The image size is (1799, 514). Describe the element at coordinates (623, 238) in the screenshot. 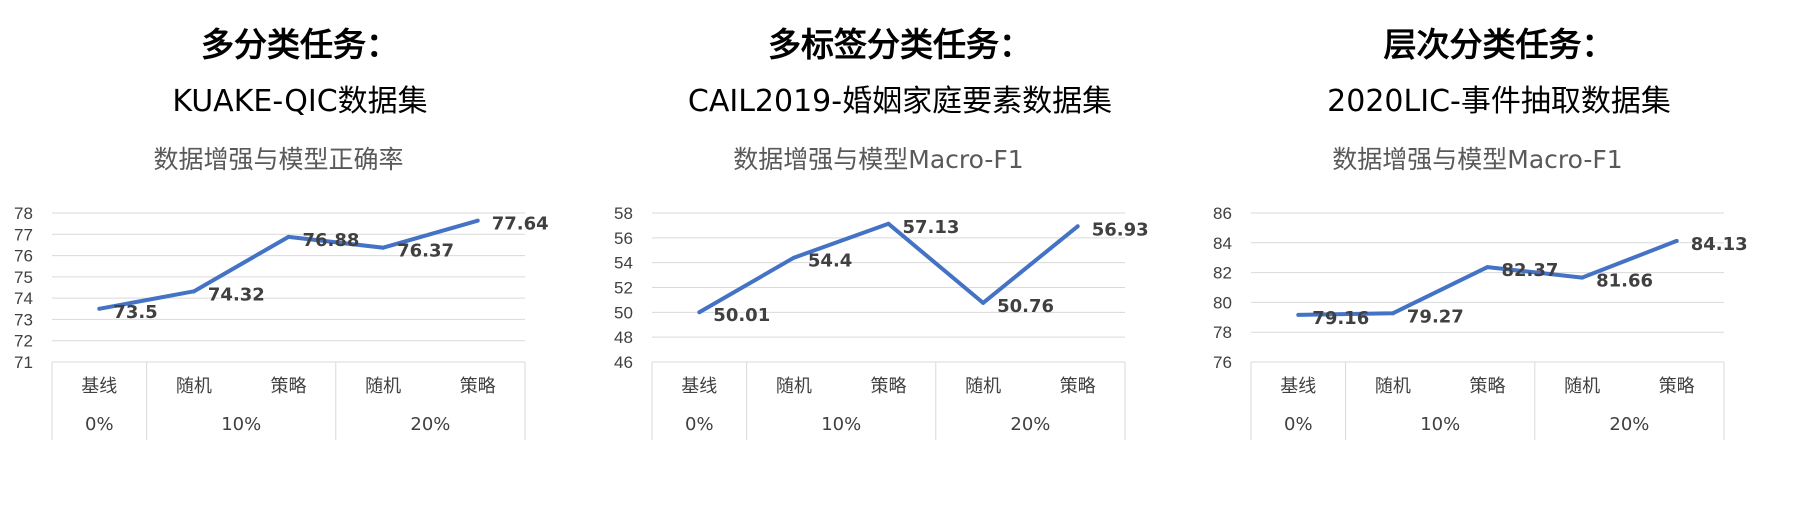

I see `y-tick-label: 56` at that location.